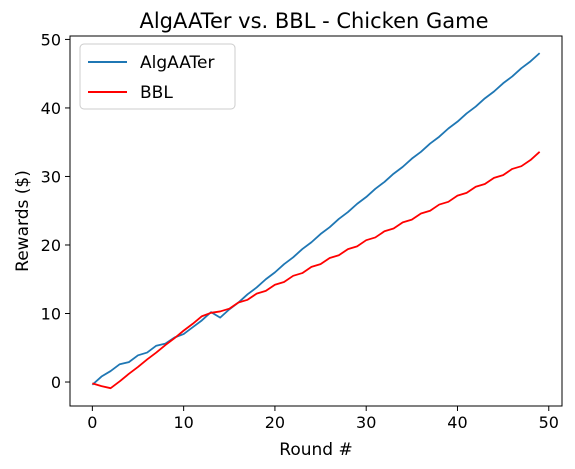 Image resolution: width=575 pixels, height=469 pixels. Describe the element at coordinates (51, 245) in the screenshot. I see `y-tick-label: 20` at that location.